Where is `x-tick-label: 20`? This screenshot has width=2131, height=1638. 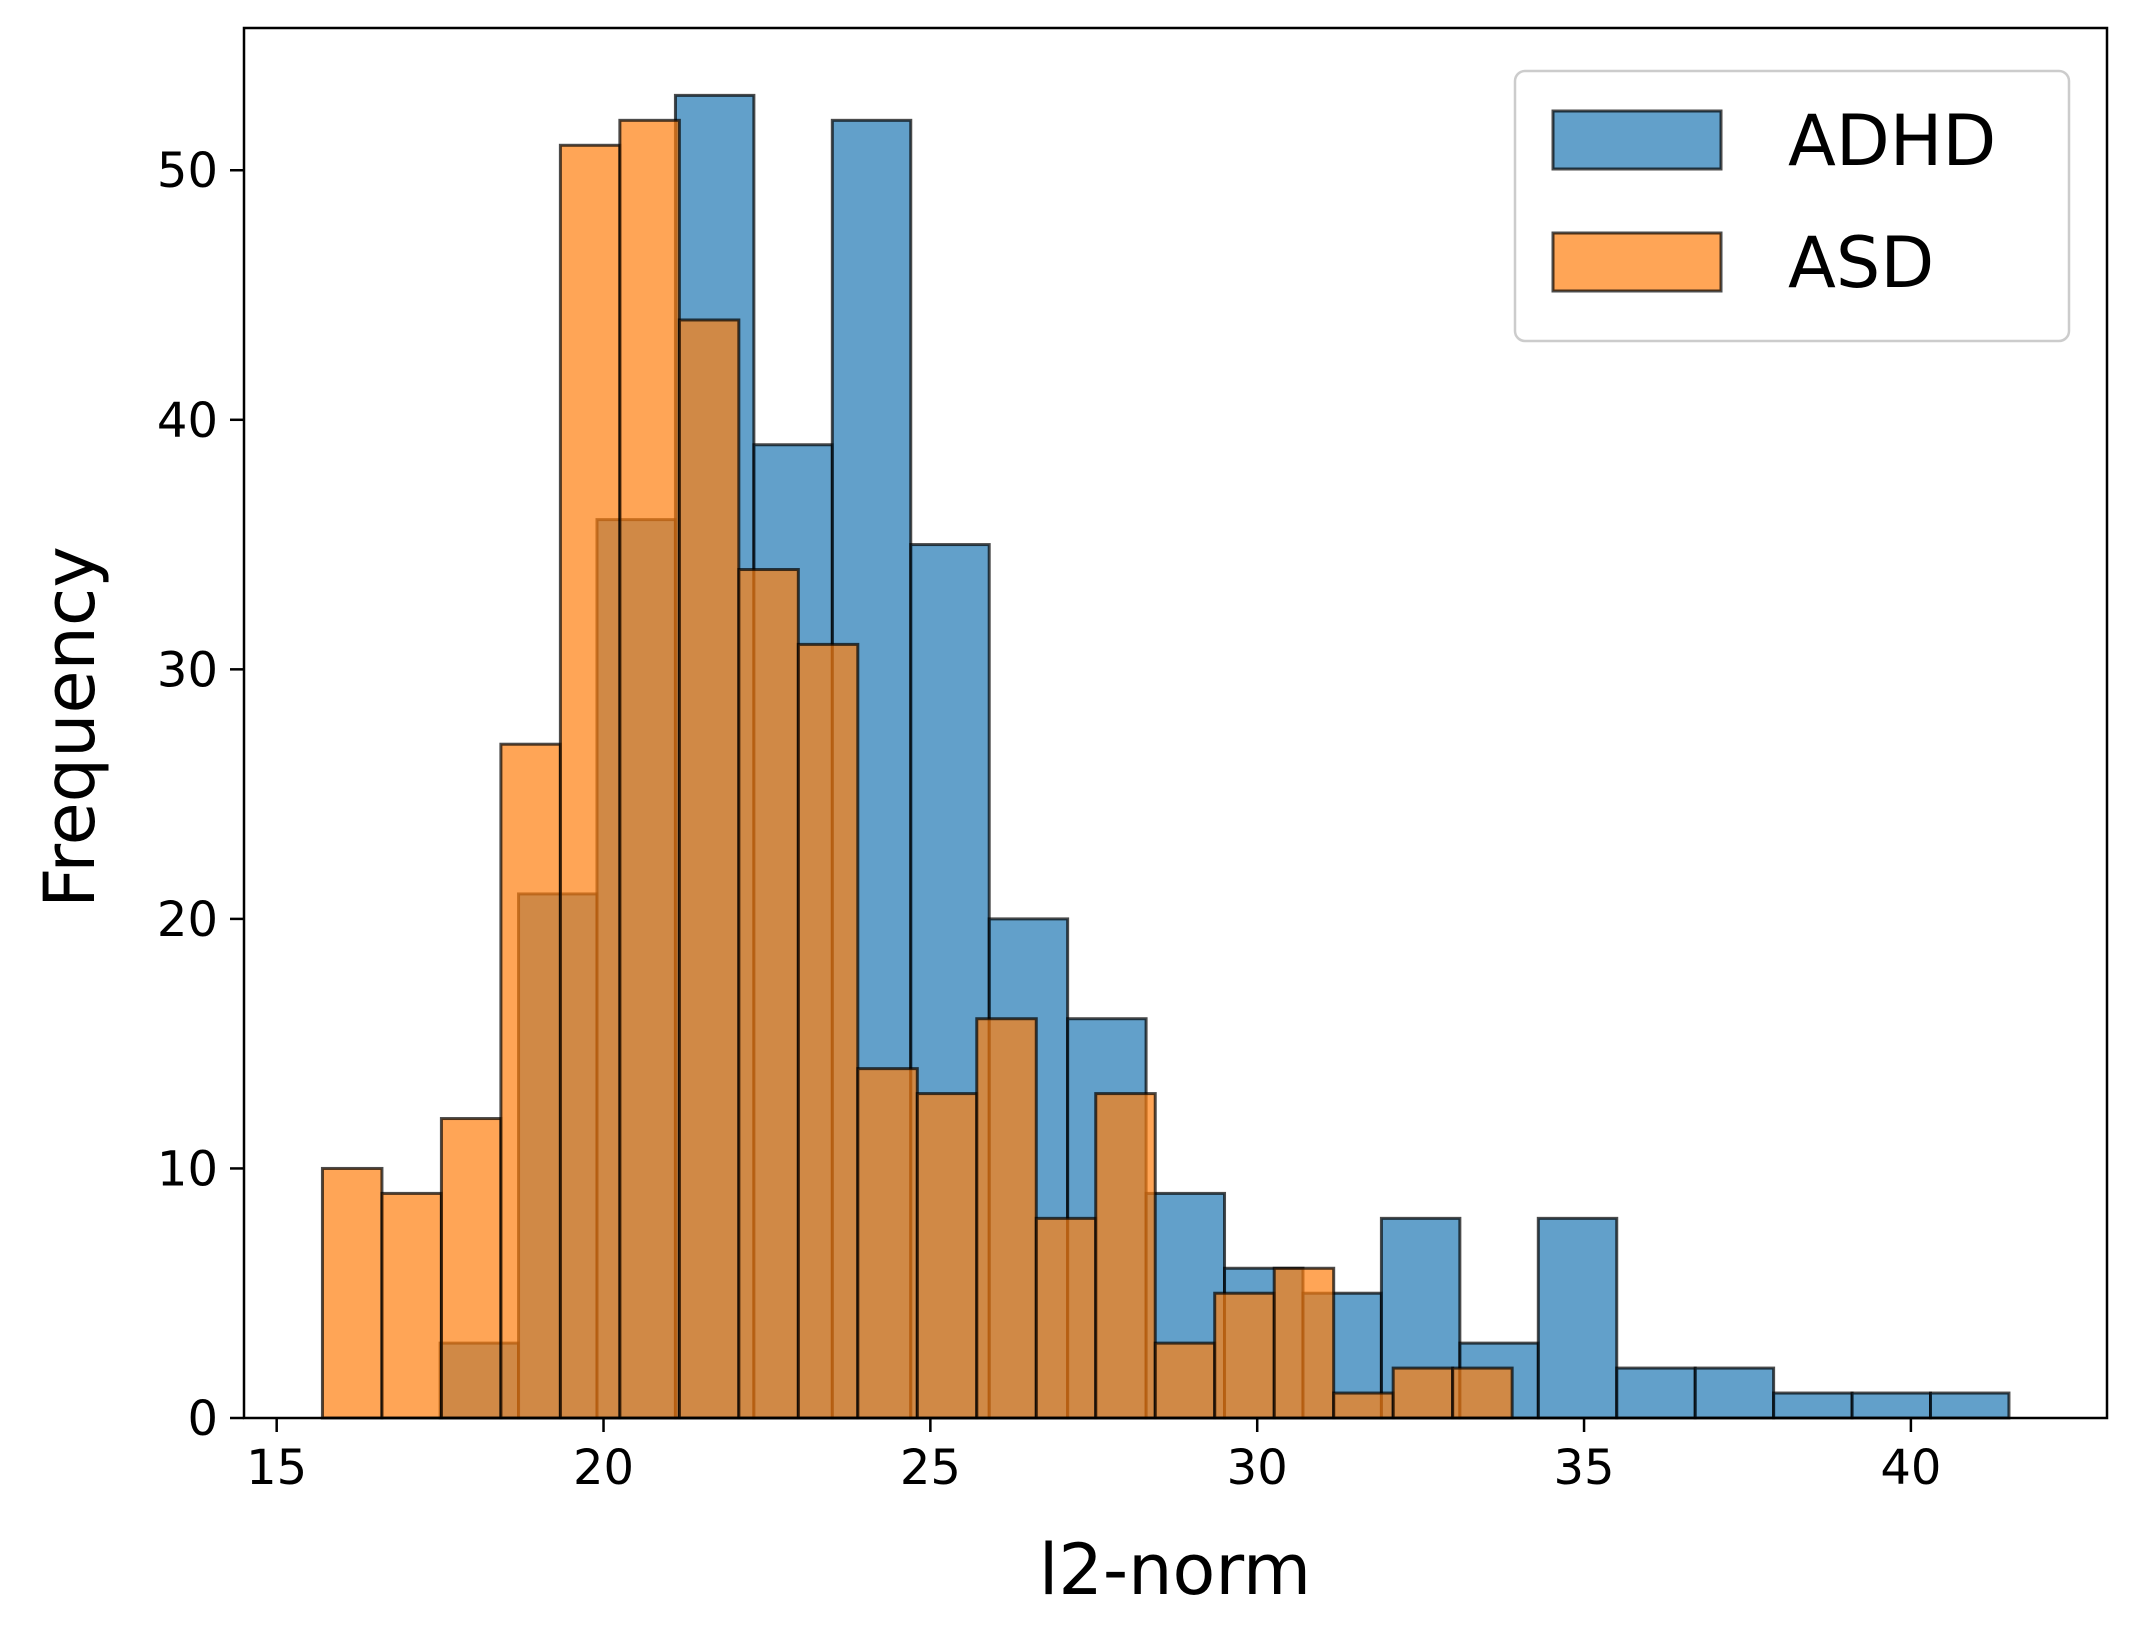 x-tick-label: 20 is located at coordinates (603, 1468).